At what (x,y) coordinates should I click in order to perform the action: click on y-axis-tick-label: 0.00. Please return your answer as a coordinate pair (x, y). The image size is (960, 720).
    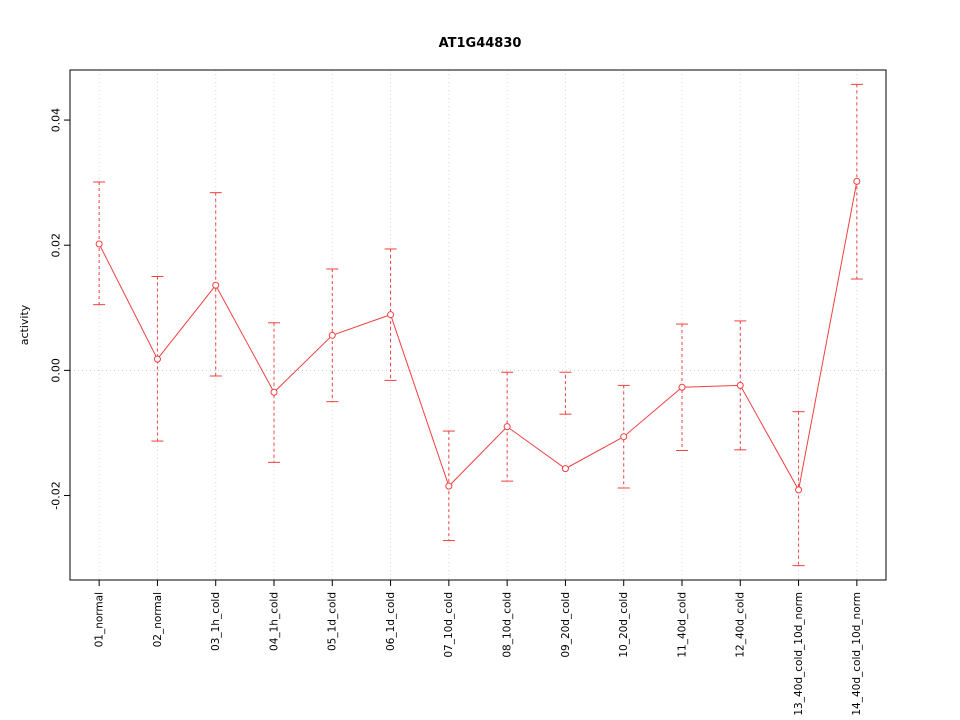
    Looking at the image, I should click on (56, 370).